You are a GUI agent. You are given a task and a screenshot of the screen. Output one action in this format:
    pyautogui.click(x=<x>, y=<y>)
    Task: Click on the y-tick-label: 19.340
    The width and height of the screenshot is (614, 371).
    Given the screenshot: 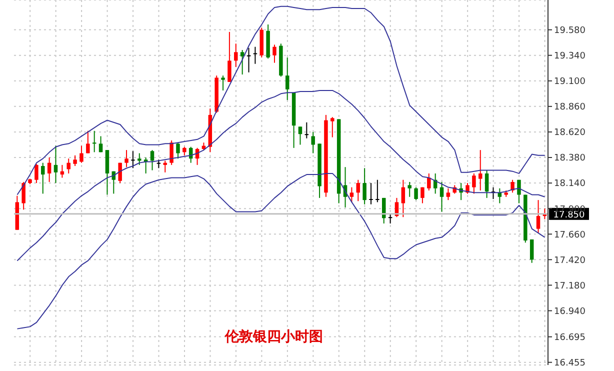 What is the action you would take?
    pyautogui.click(x=570, y=57)
    